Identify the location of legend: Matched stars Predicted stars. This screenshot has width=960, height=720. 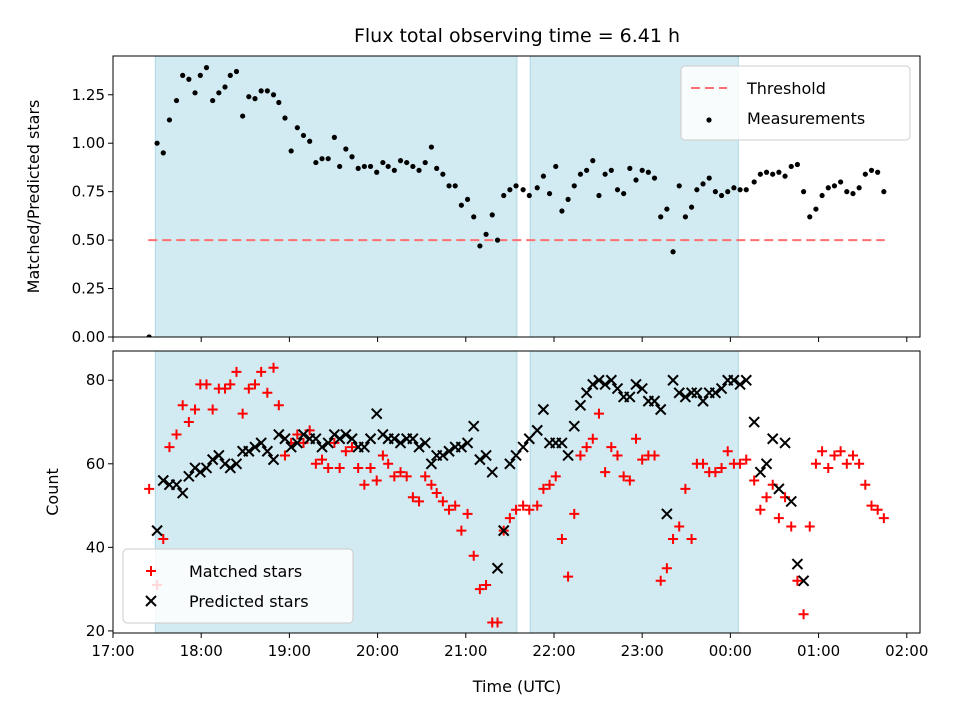
(238, 586).